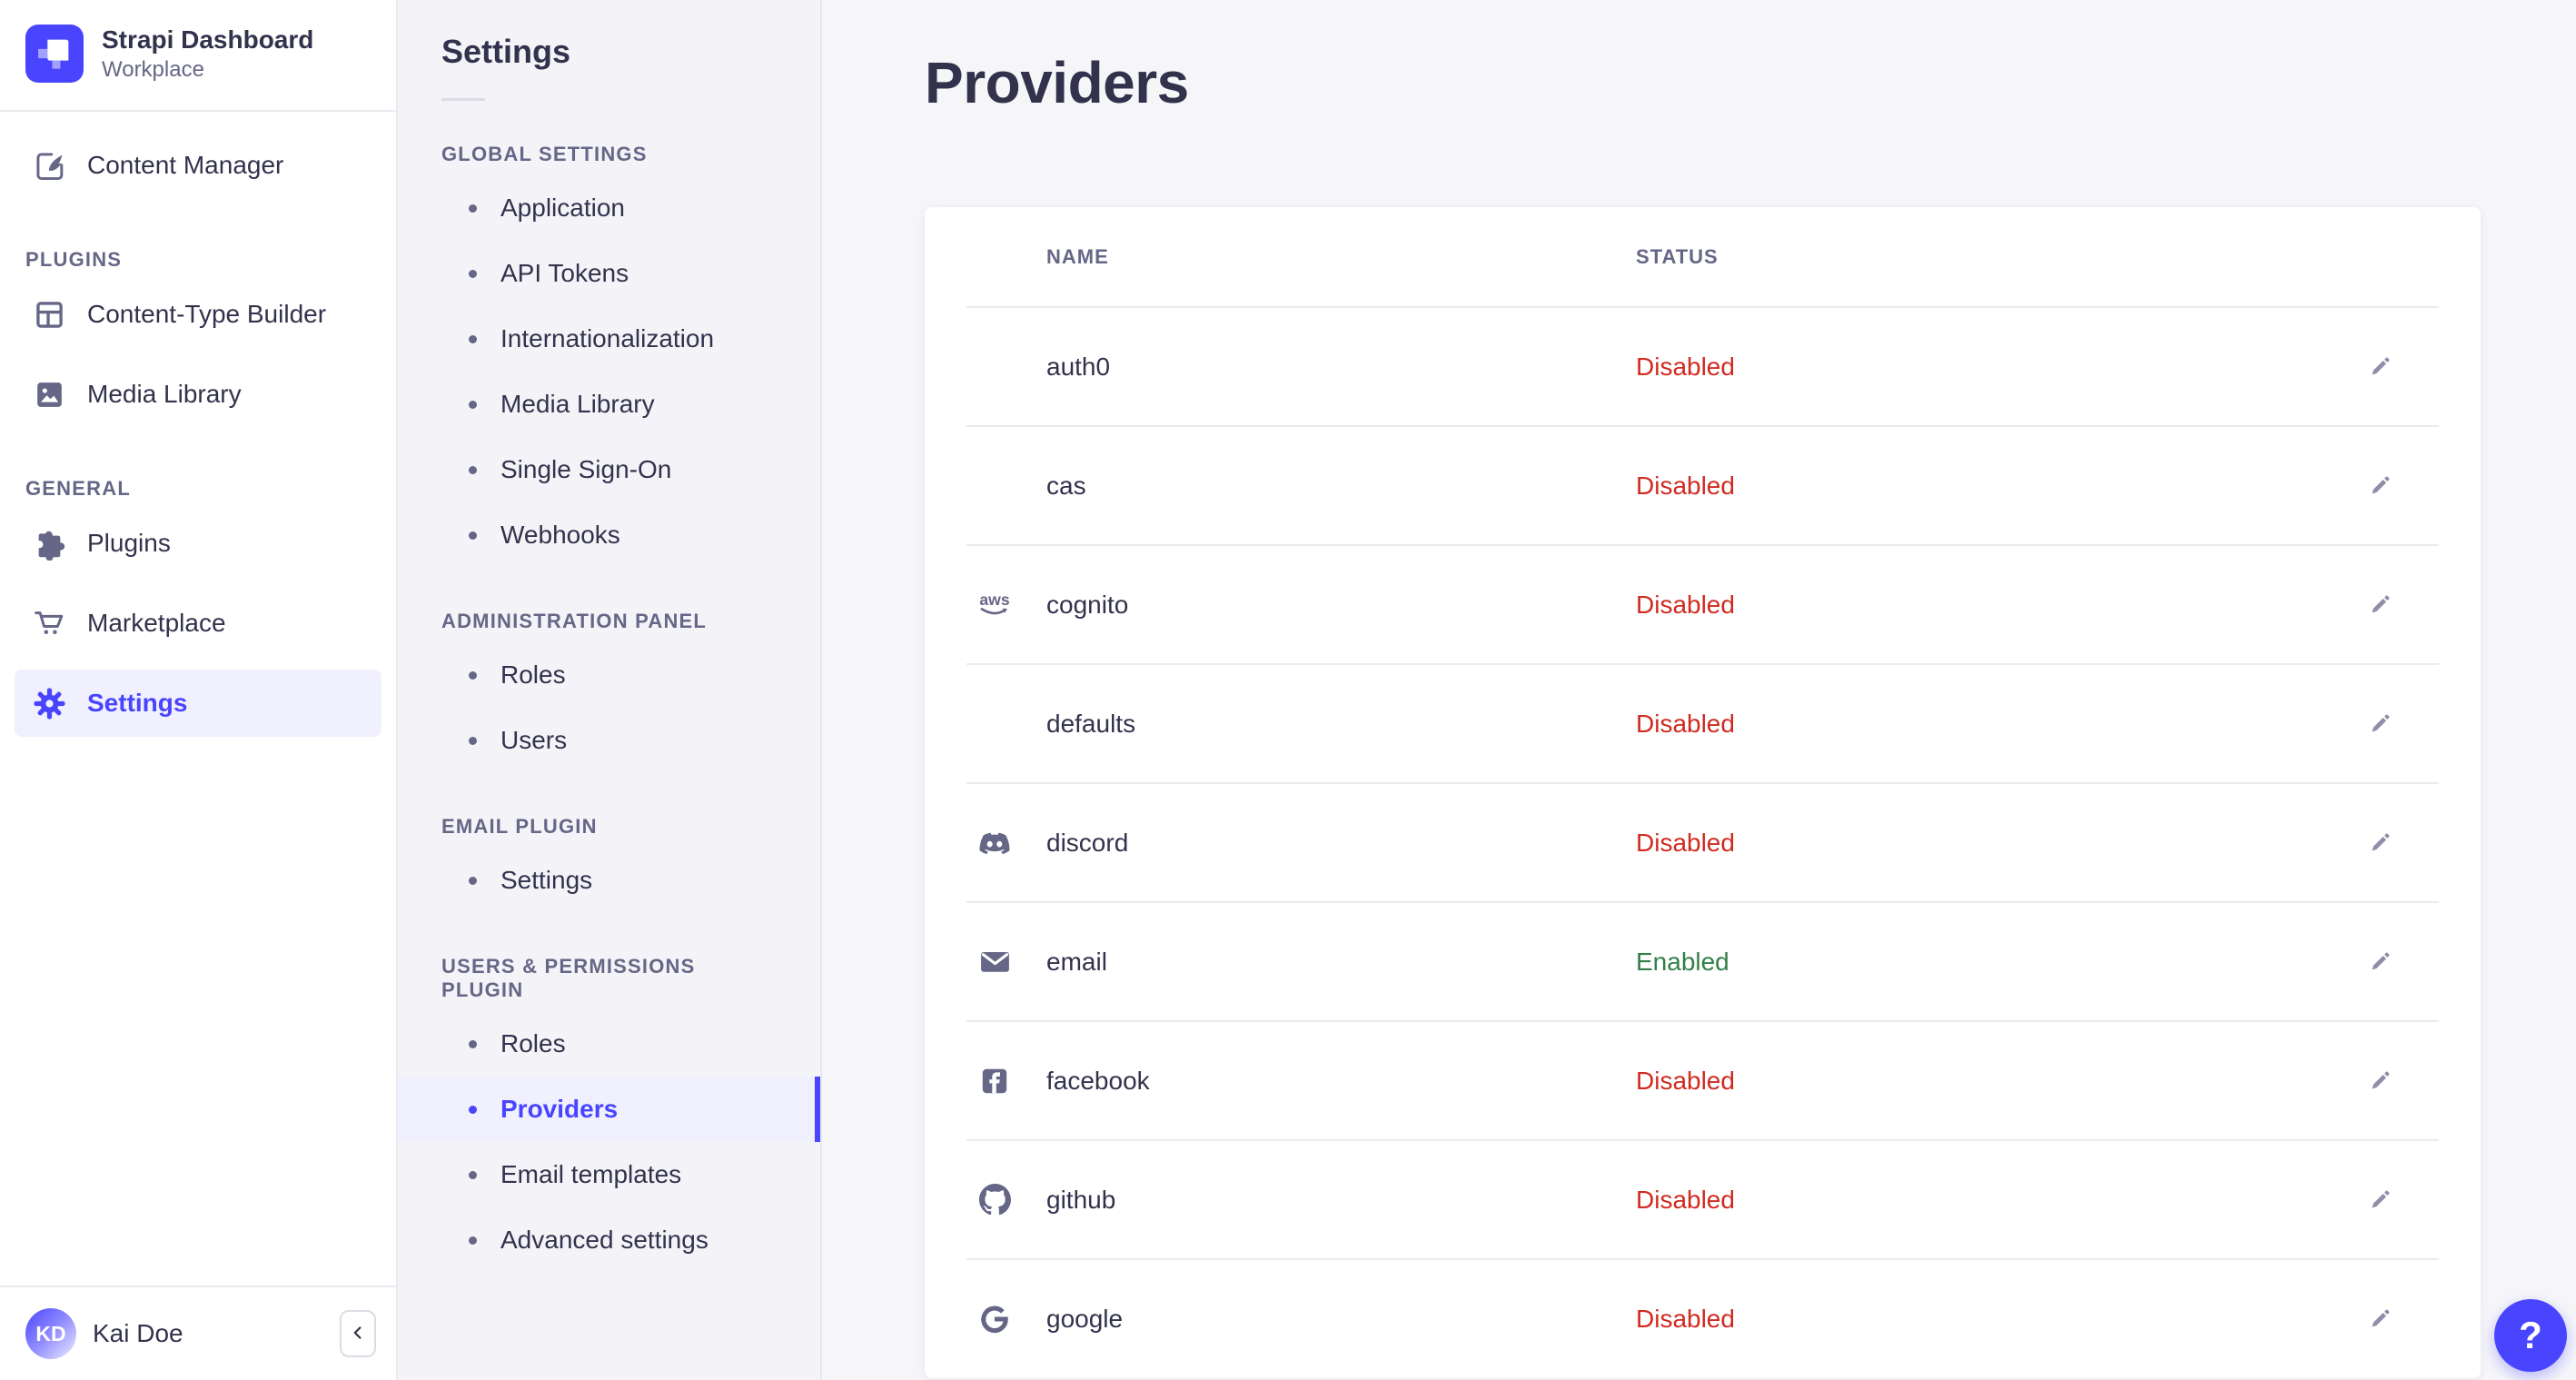 The height and width of the screenshot is (1380, 2576). What do you see at coordinates (609, 535) in the screenshot?
I see `subnav-item-webhooks: Webhooks` at bounding box center [609, 535].